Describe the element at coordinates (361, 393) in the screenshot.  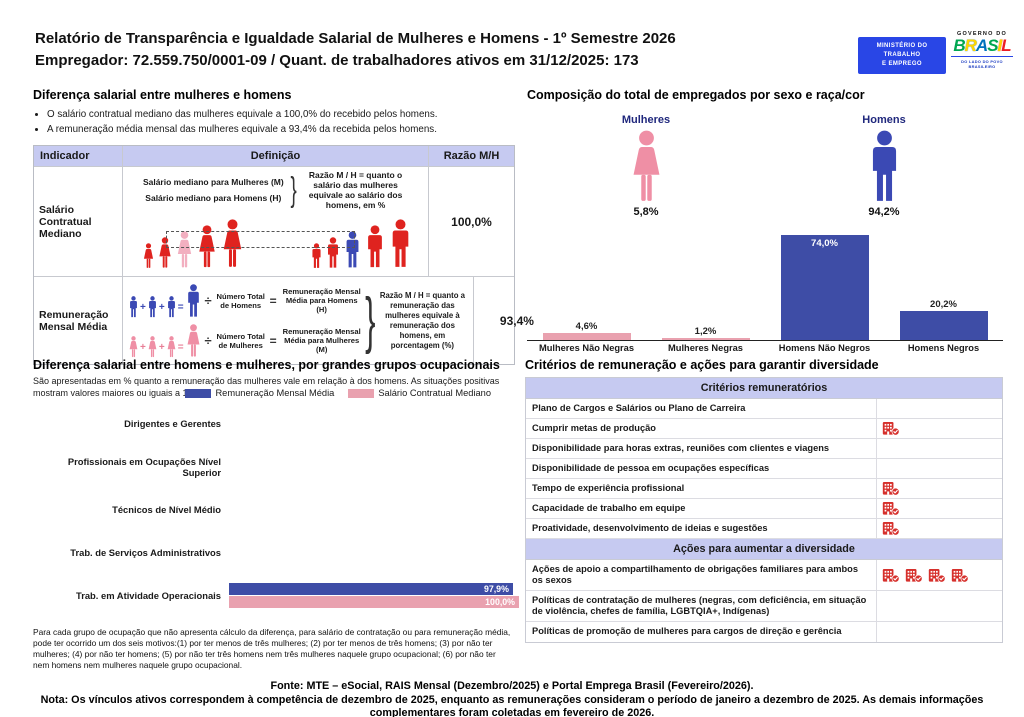
I see `legend-swatch` at that location.